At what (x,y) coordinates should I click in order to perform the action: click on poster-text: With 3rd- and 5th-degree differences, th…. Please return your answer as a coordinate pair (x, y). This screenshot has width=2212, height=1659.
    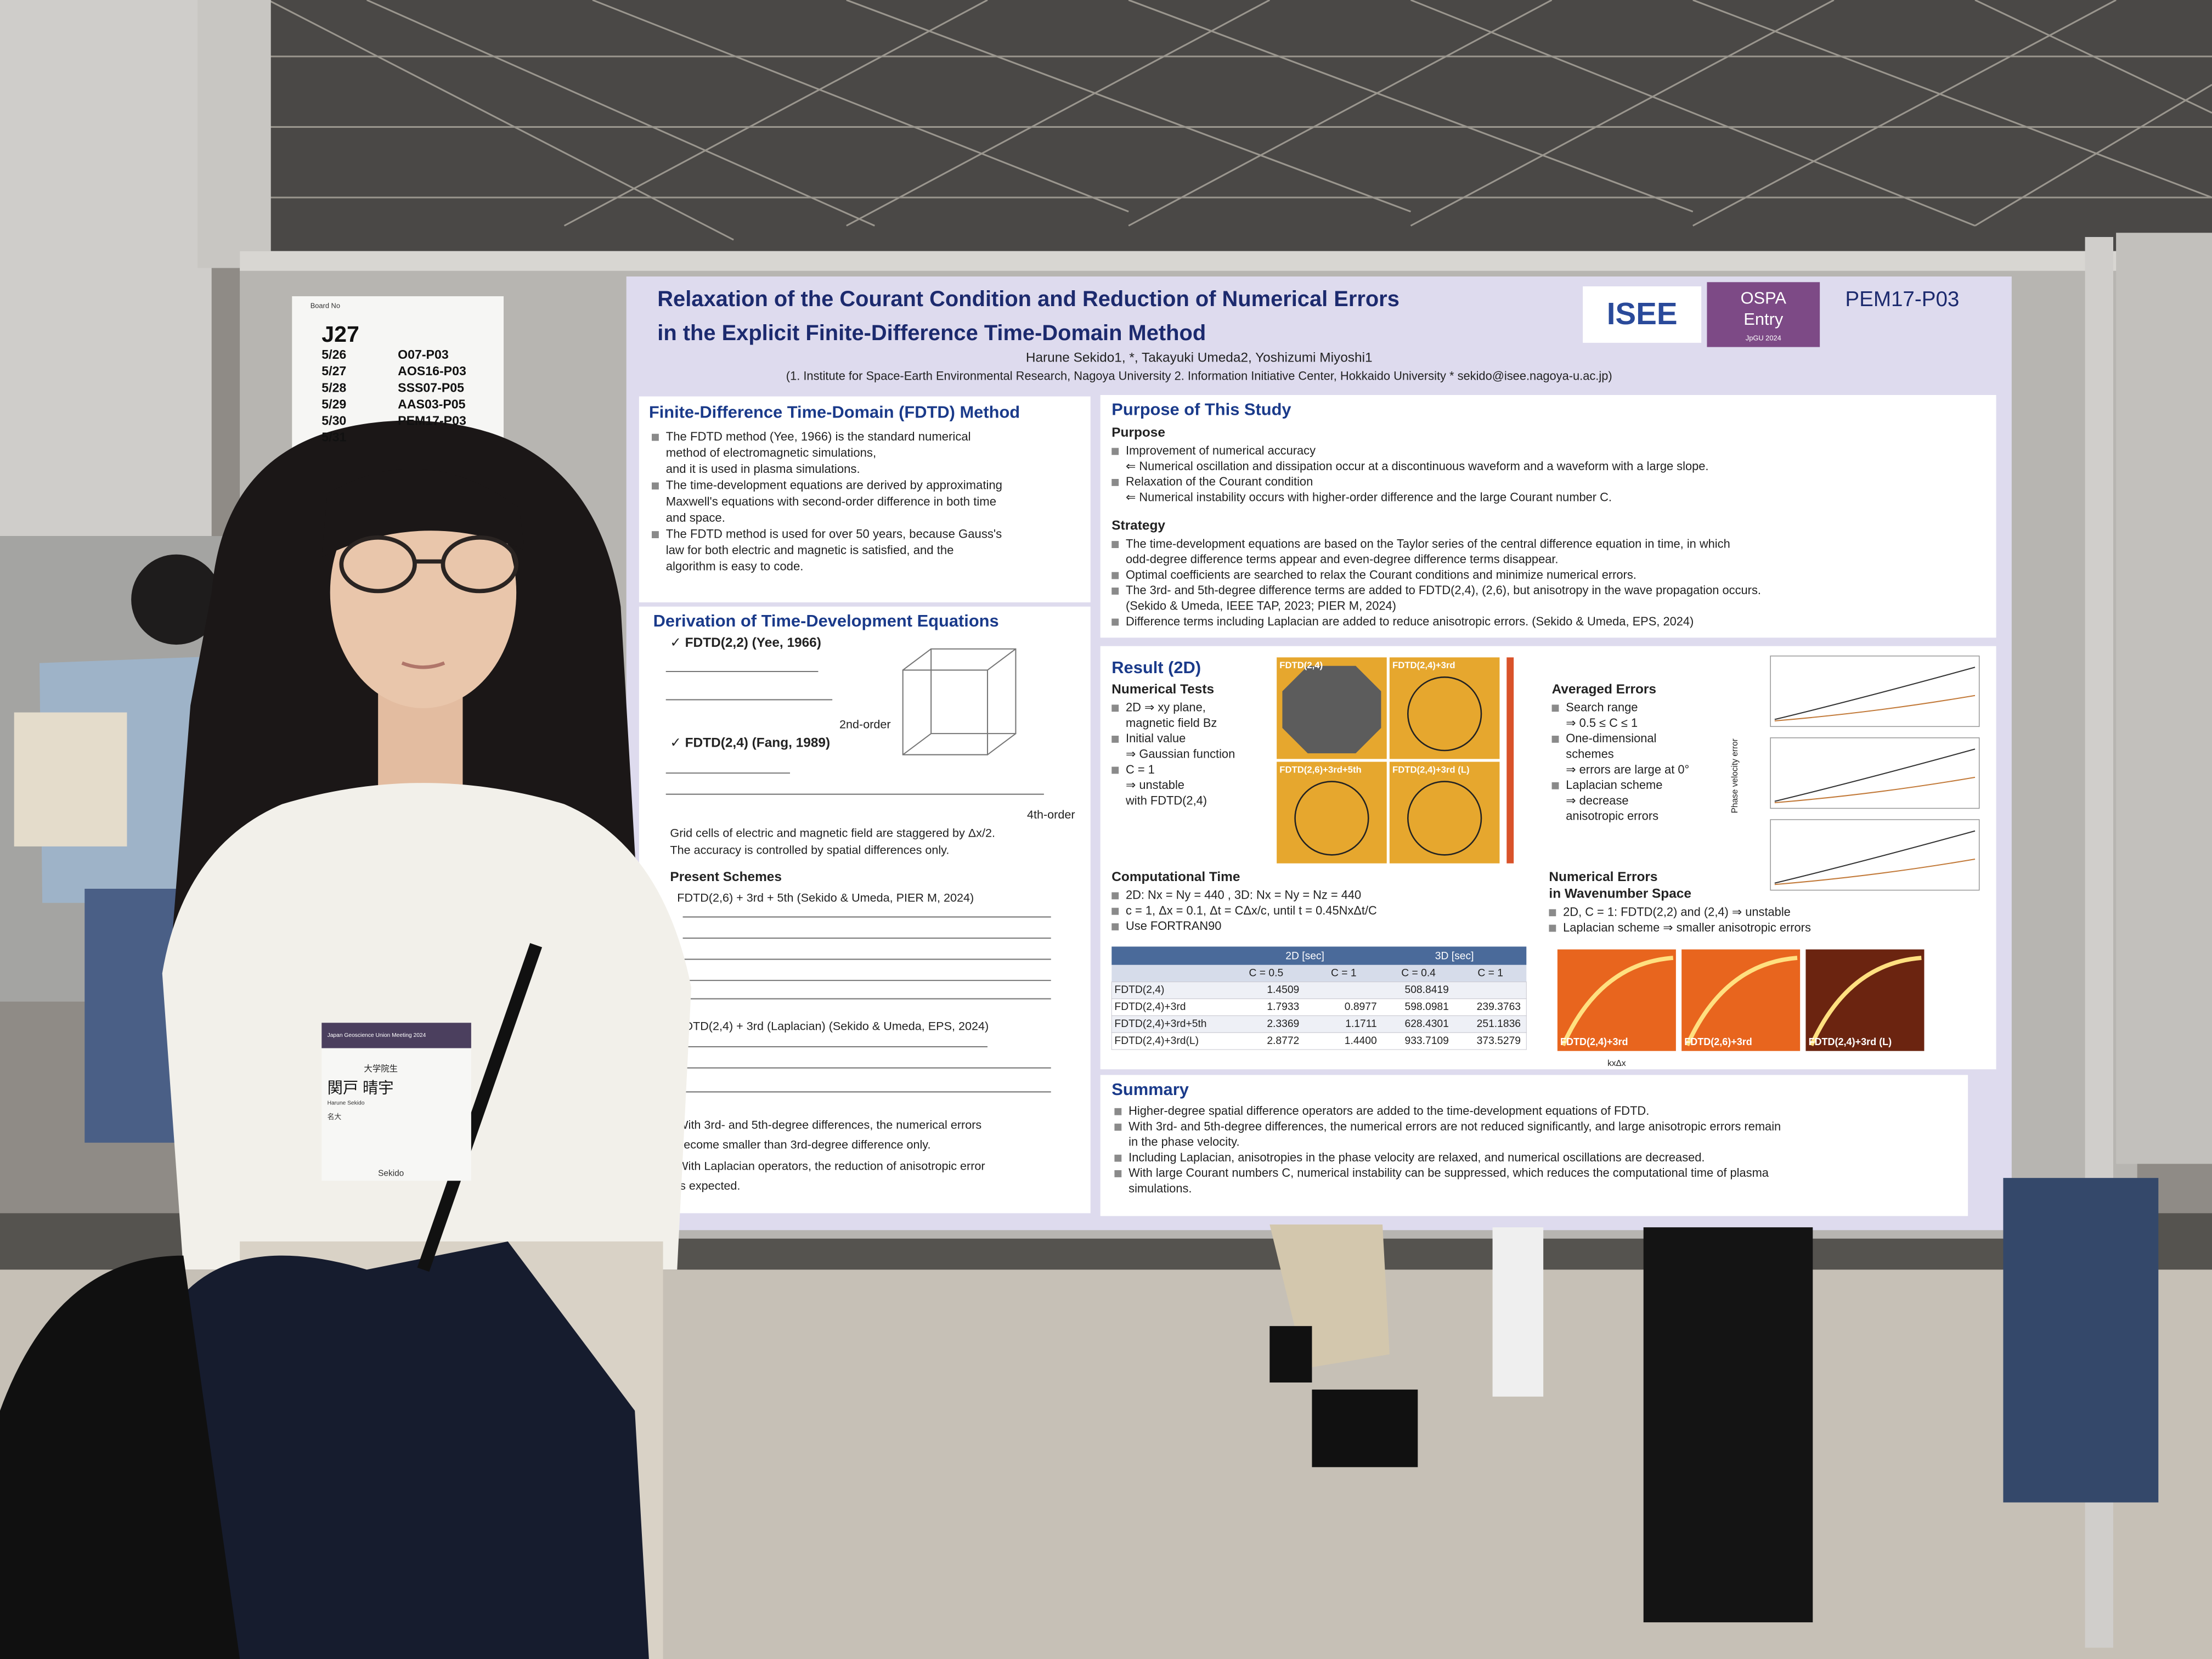
    Looking at the image, I should click on (829, 1125).